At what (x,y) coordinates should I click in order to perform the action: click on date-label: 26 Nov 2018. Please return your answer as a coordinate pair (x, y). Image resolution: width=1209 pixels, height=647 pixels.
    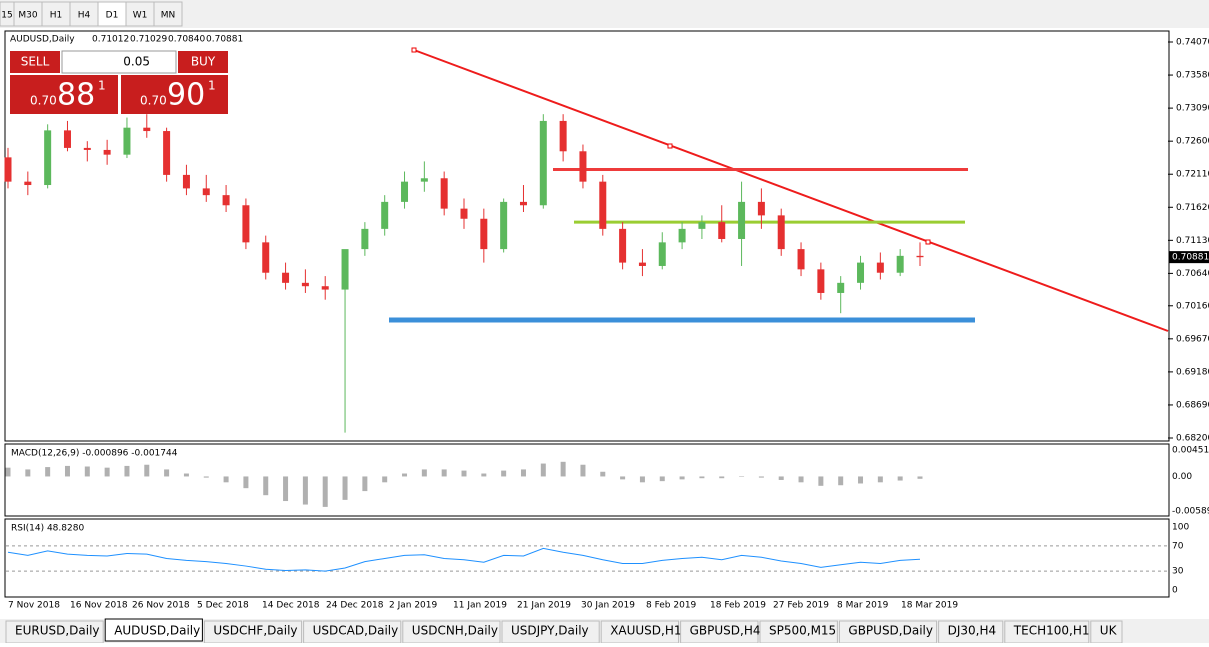
    Looking at the image, I should click on (161, 606).